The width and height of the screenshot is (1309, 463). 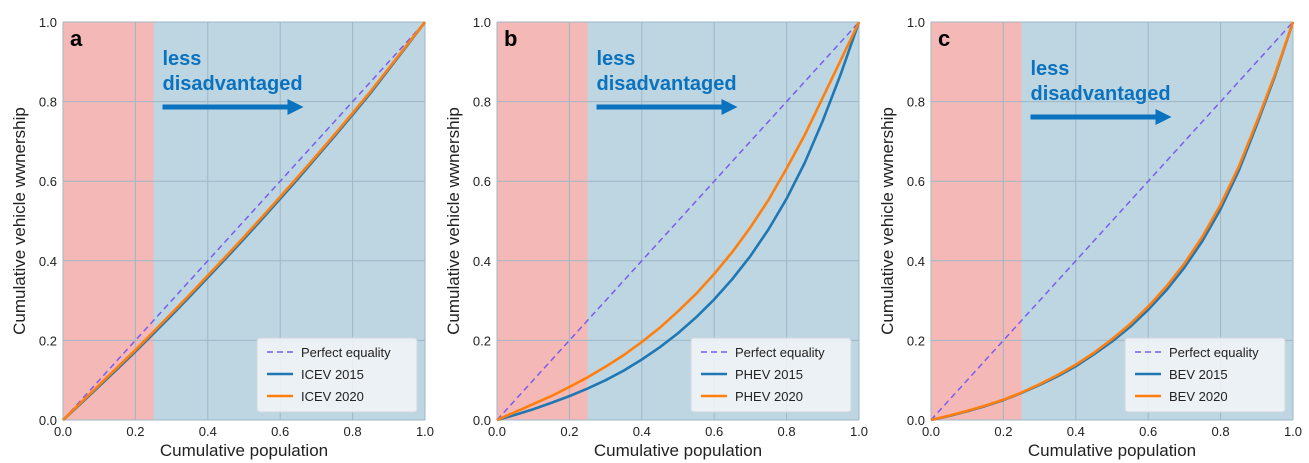 I want to click on legend-label: PHEV 2020, so click(x=769, y=396).